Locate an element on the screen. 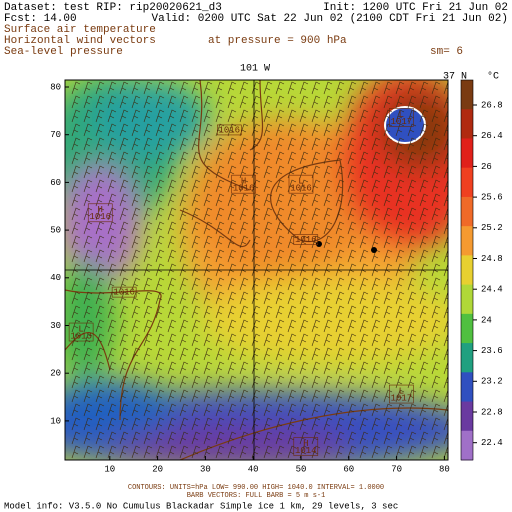 This screenshot has width=512, height=512. y-tick-label: 70 is located at coordinates (55, 135).